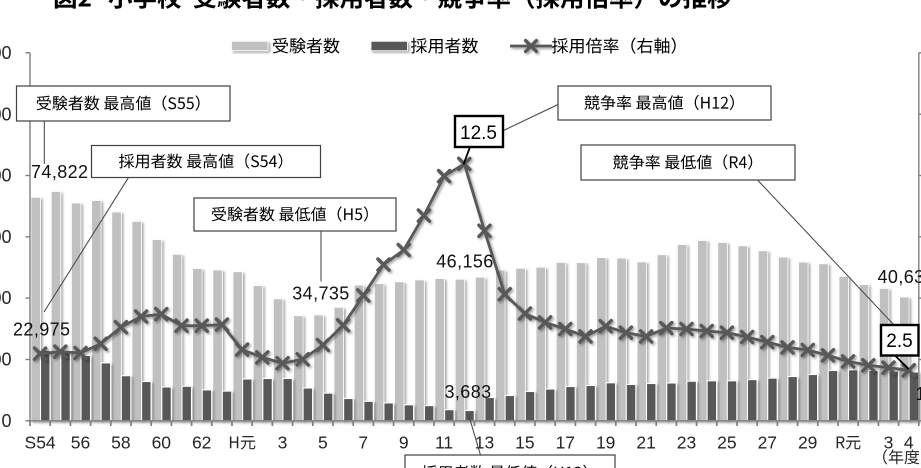 This screenshot has width=921, height=468. I want to click on svg-text: 100,000, so click(6, 114).